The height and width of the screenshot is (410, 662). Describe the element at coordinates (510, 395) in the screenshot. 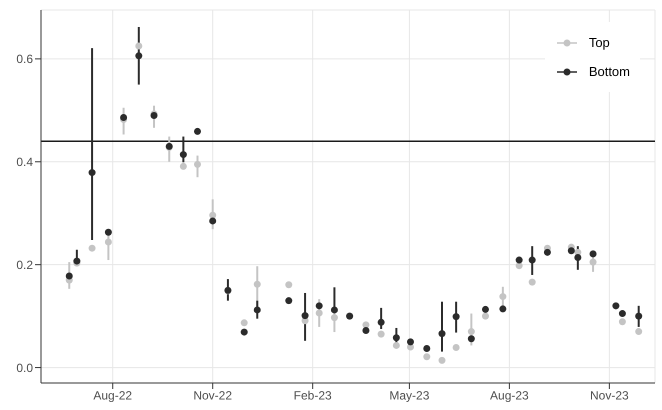

I see `x-tick-label: Aug-23` at that location.